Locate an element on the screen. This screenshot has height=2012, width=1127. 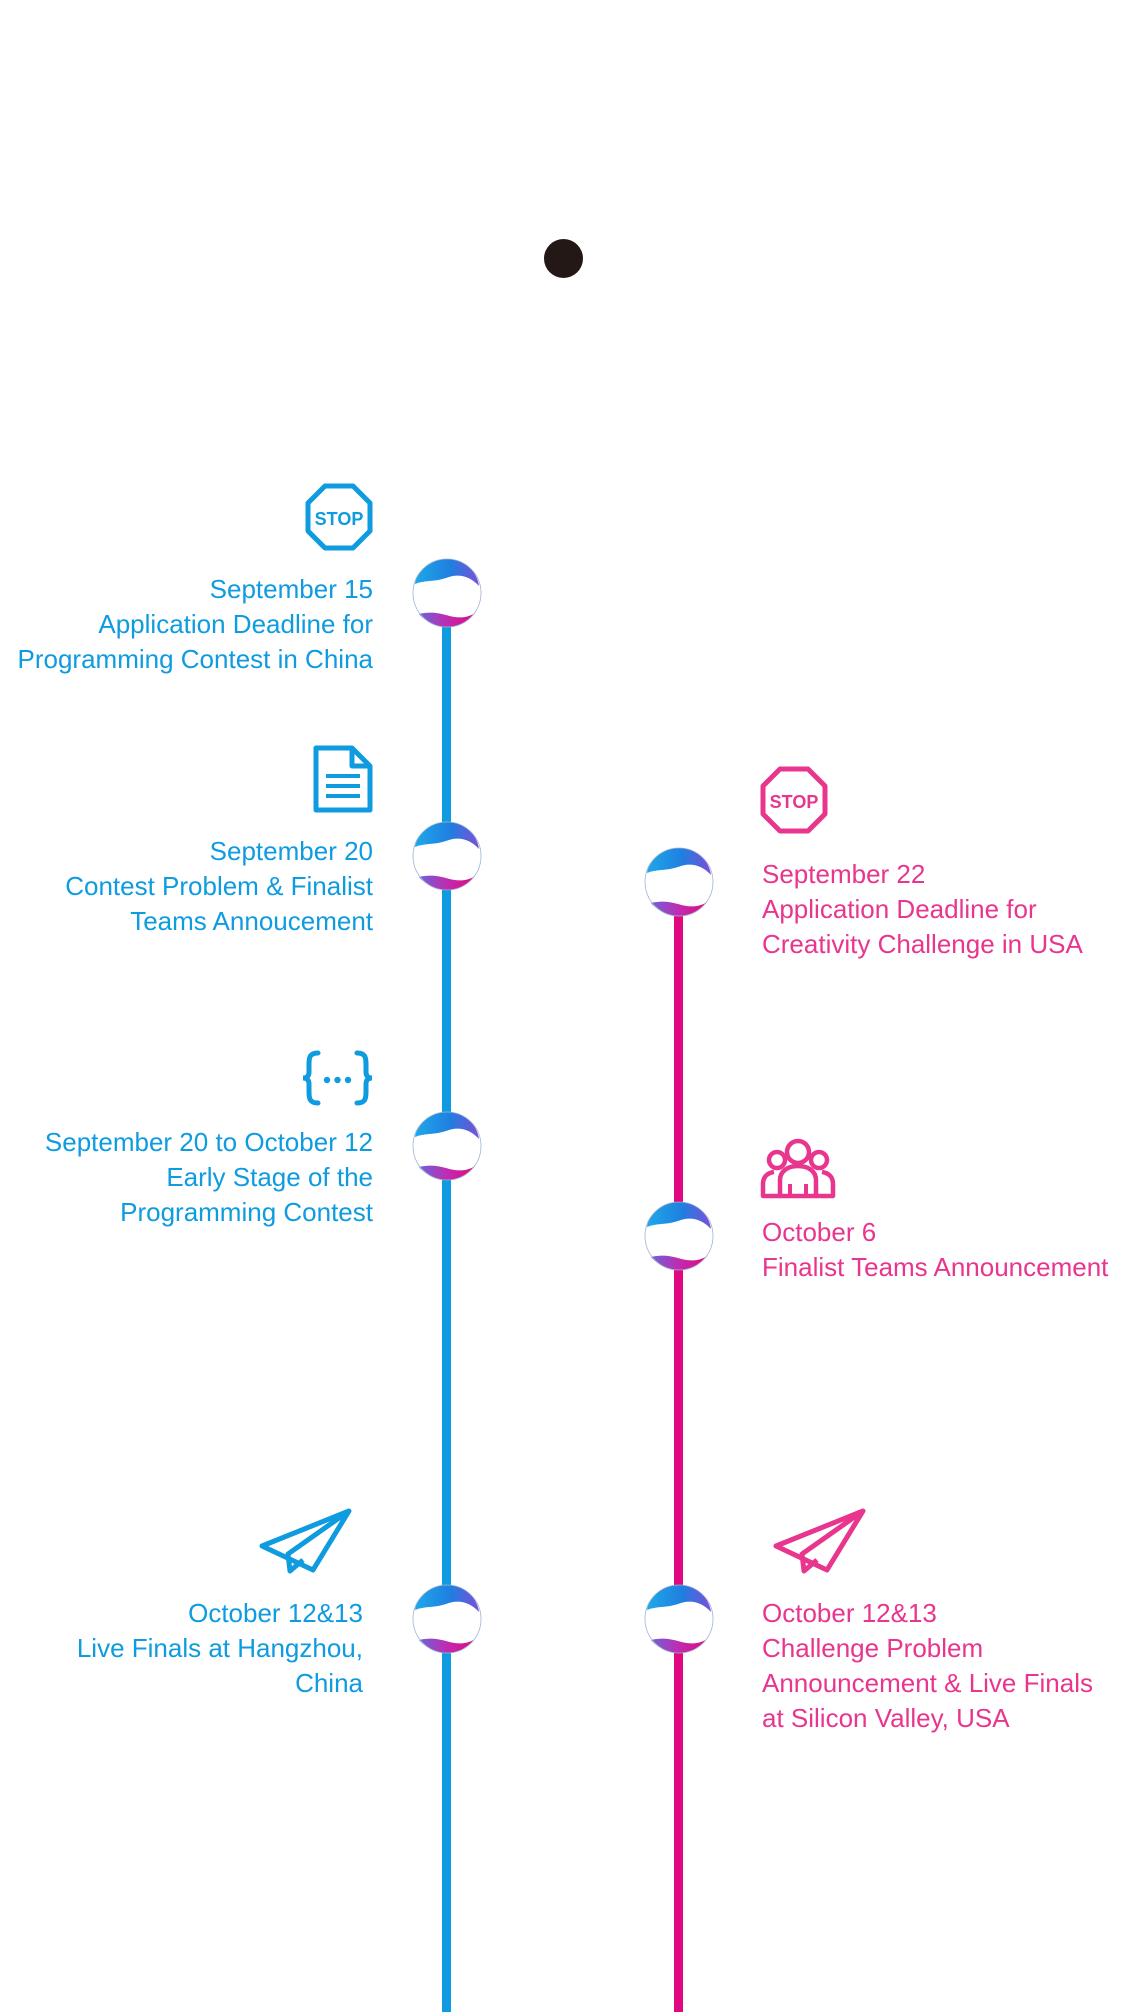
event-description-line: Programming Contest in China is located at coordinates (195, 659).